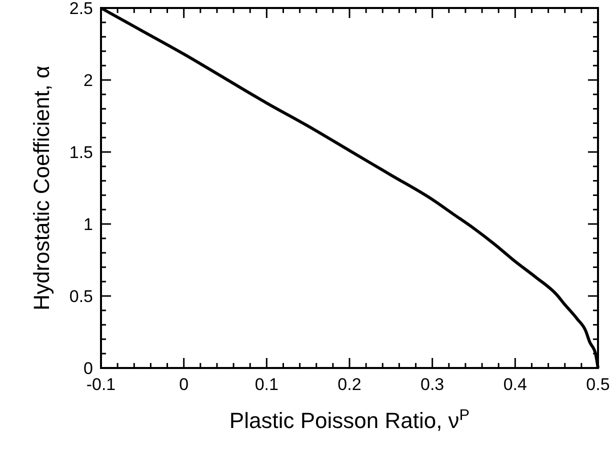 This screenshot has width=615, height=466. What do you see at coordinates (432, 384) in the screenshot?
I see `x-tick-label: 0.3` at bounding box center [432, 384].